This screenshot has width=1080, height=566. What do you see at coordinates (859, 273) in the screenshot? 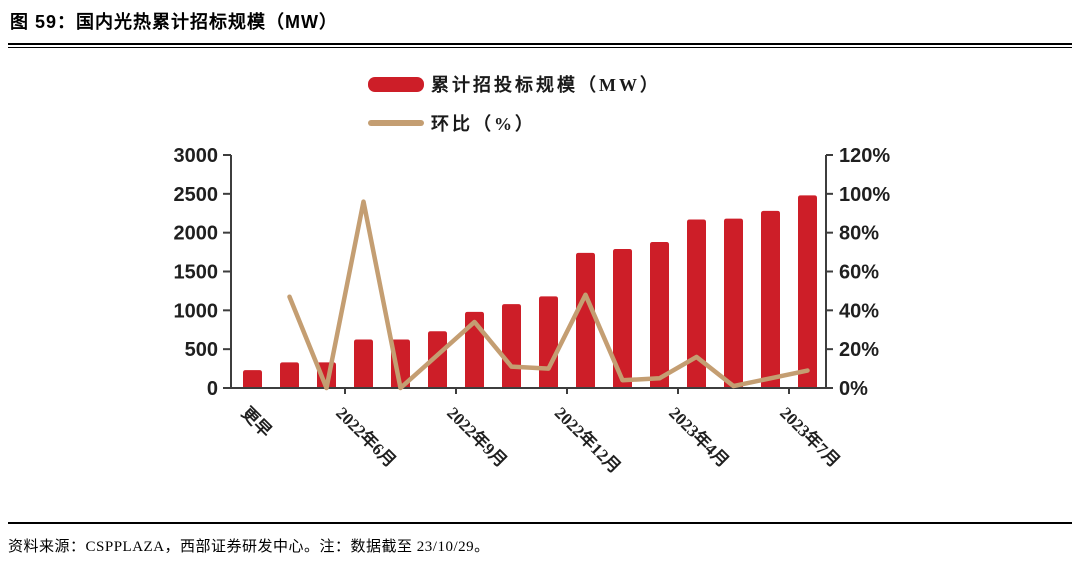
I see `right-axis-tick-label: 60%` at bounding box center [859, 273].